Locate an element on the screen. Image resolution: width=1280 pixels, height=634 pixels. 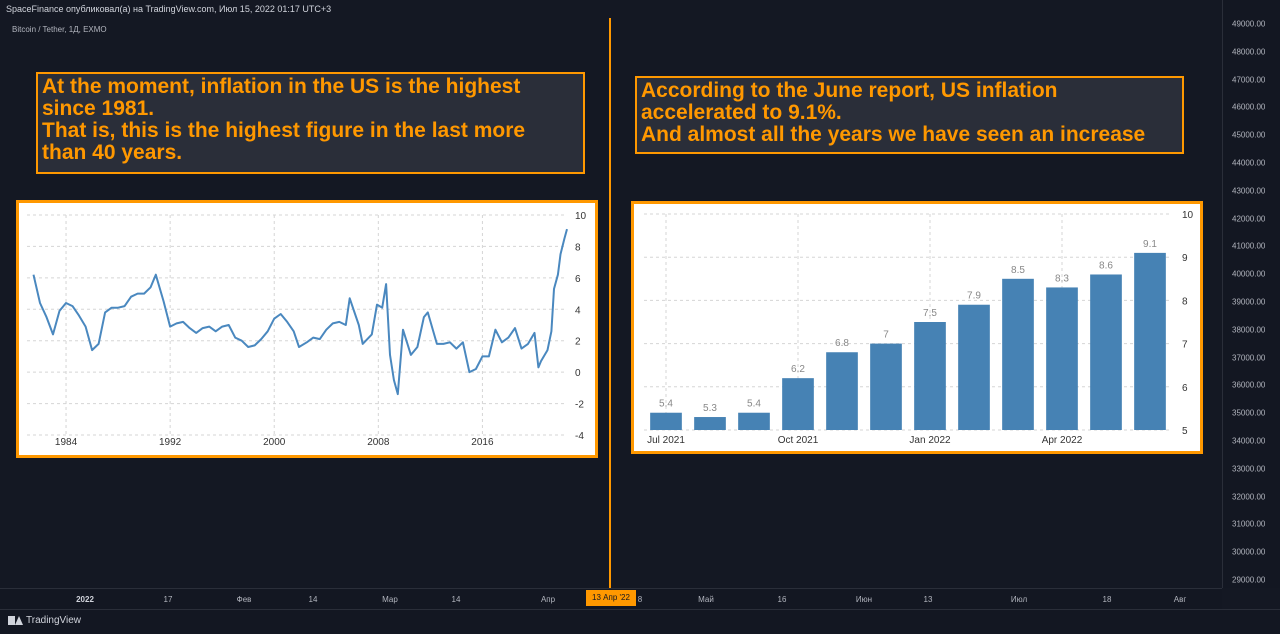
time-tick: 8 is located at coordinates (640, 599).